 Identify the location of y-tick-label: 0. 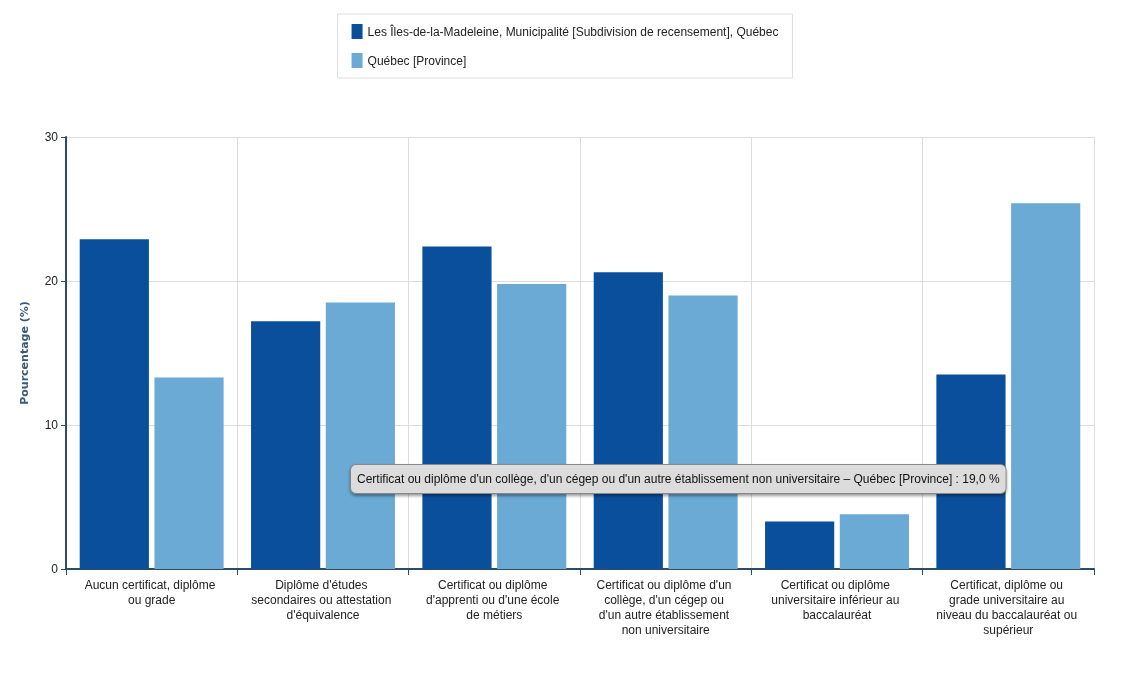
(55, 569).